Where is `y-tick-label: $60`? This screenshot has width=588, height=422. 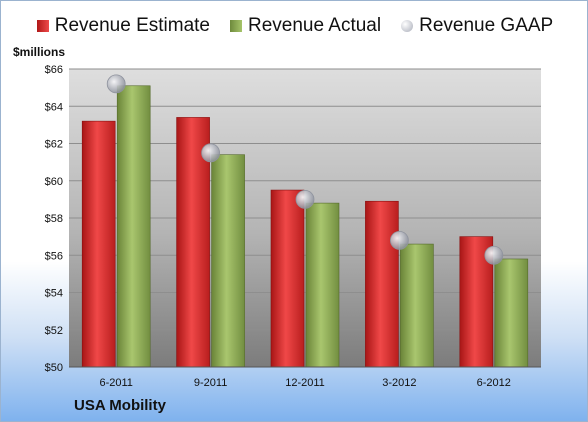 y-tick-label: $60 is located at coordinates (54, 182).